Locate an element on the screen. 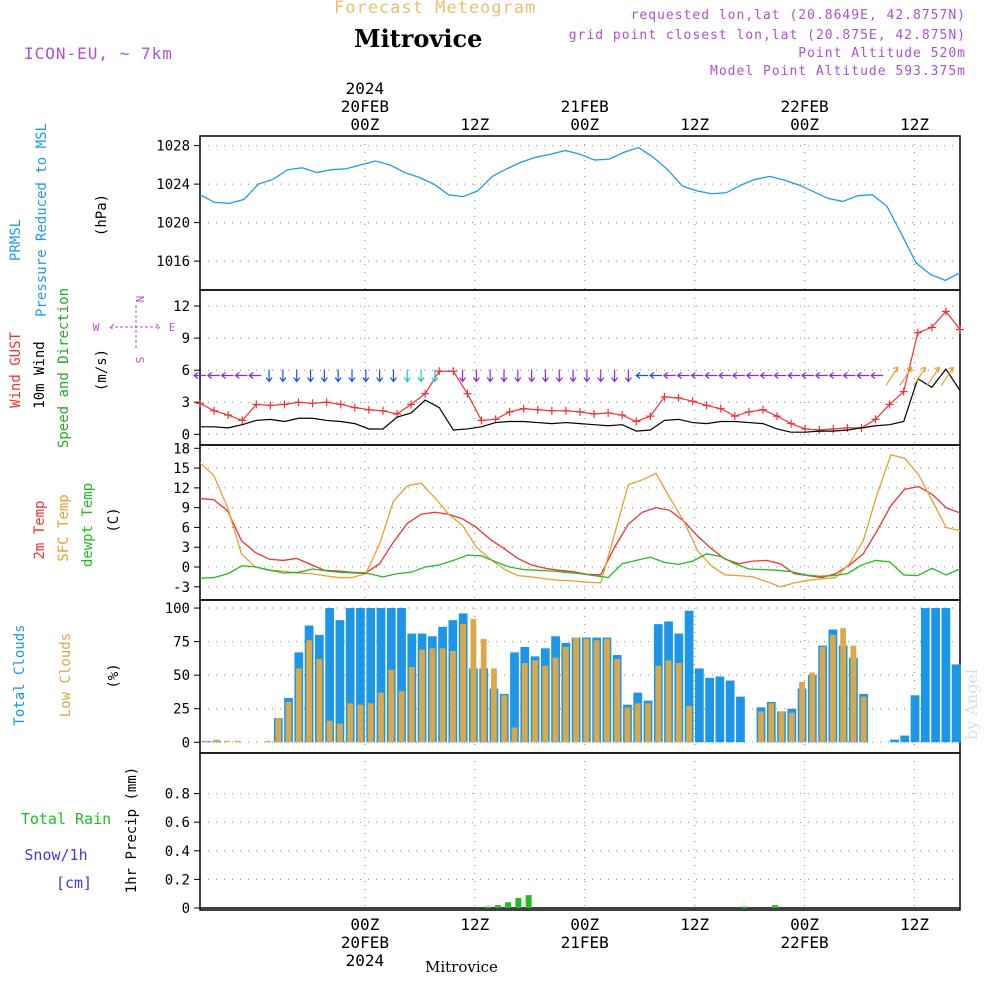  compass-rose is located at coordinates (135, 327).